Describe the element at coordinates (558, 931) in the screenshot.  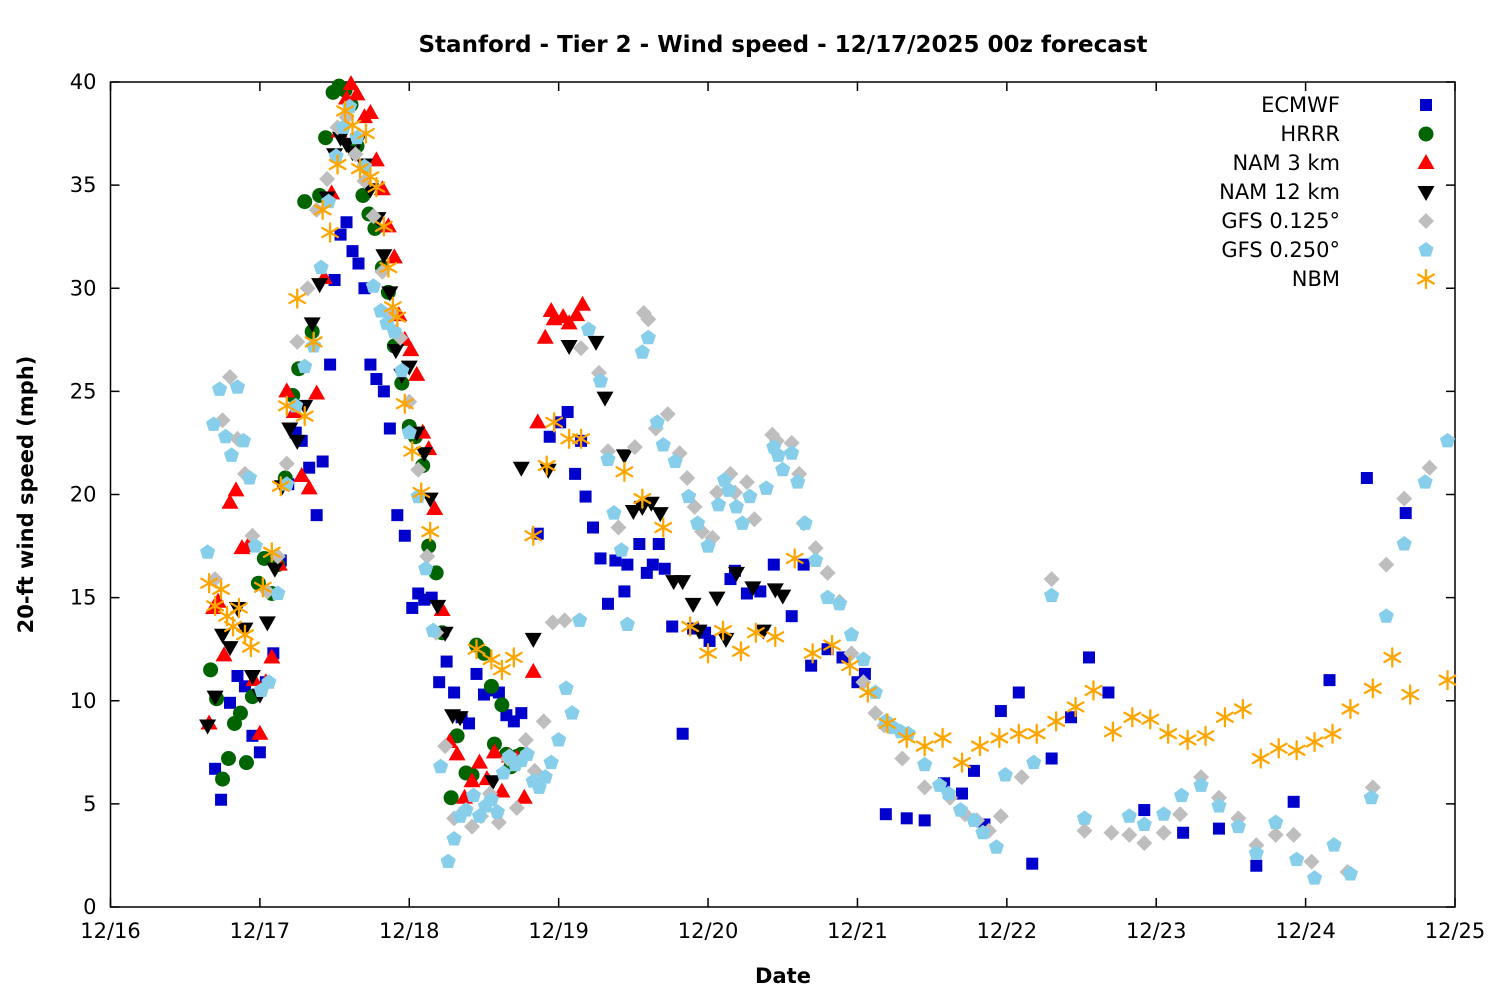
I see `x-tick-label: 12/19` at that location.